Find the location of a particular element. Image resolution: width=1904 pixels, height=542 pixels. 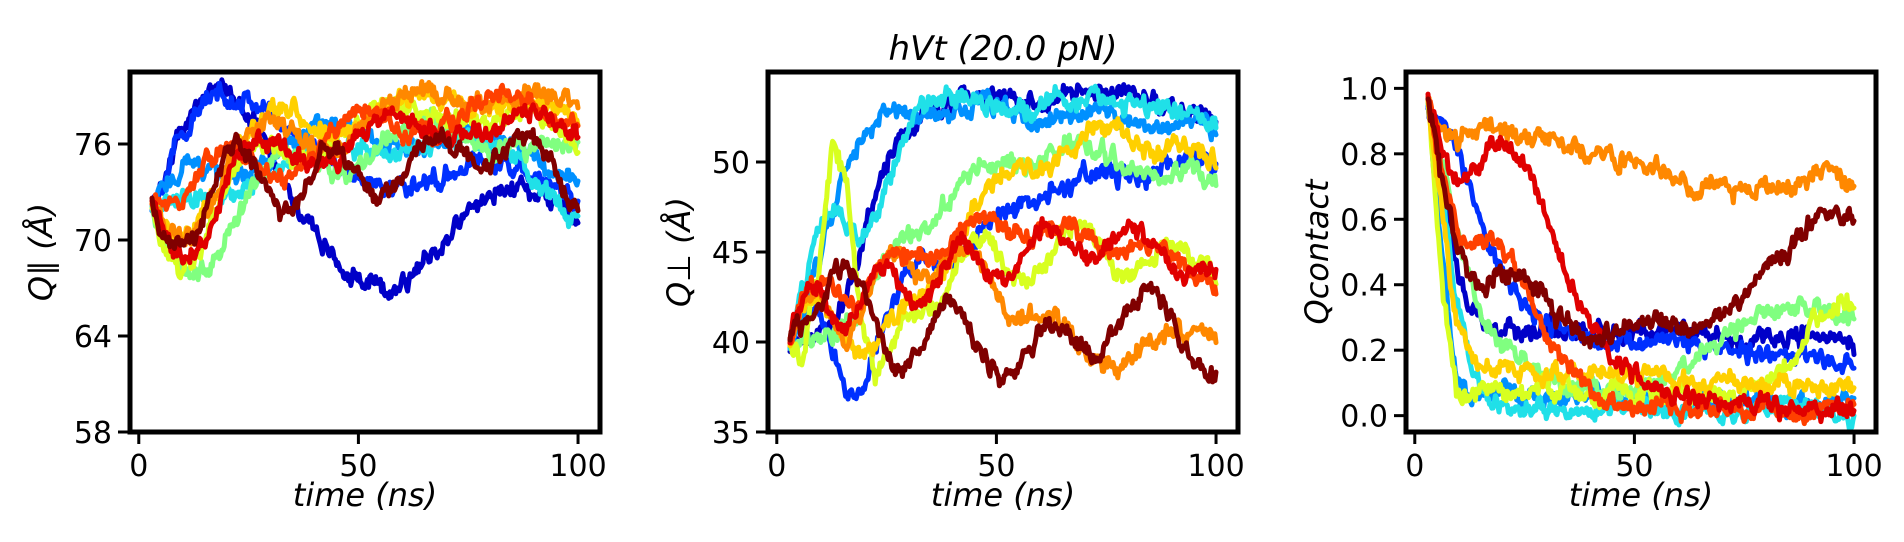

y-tick-label: 70 is located at coordinates (93, 241).